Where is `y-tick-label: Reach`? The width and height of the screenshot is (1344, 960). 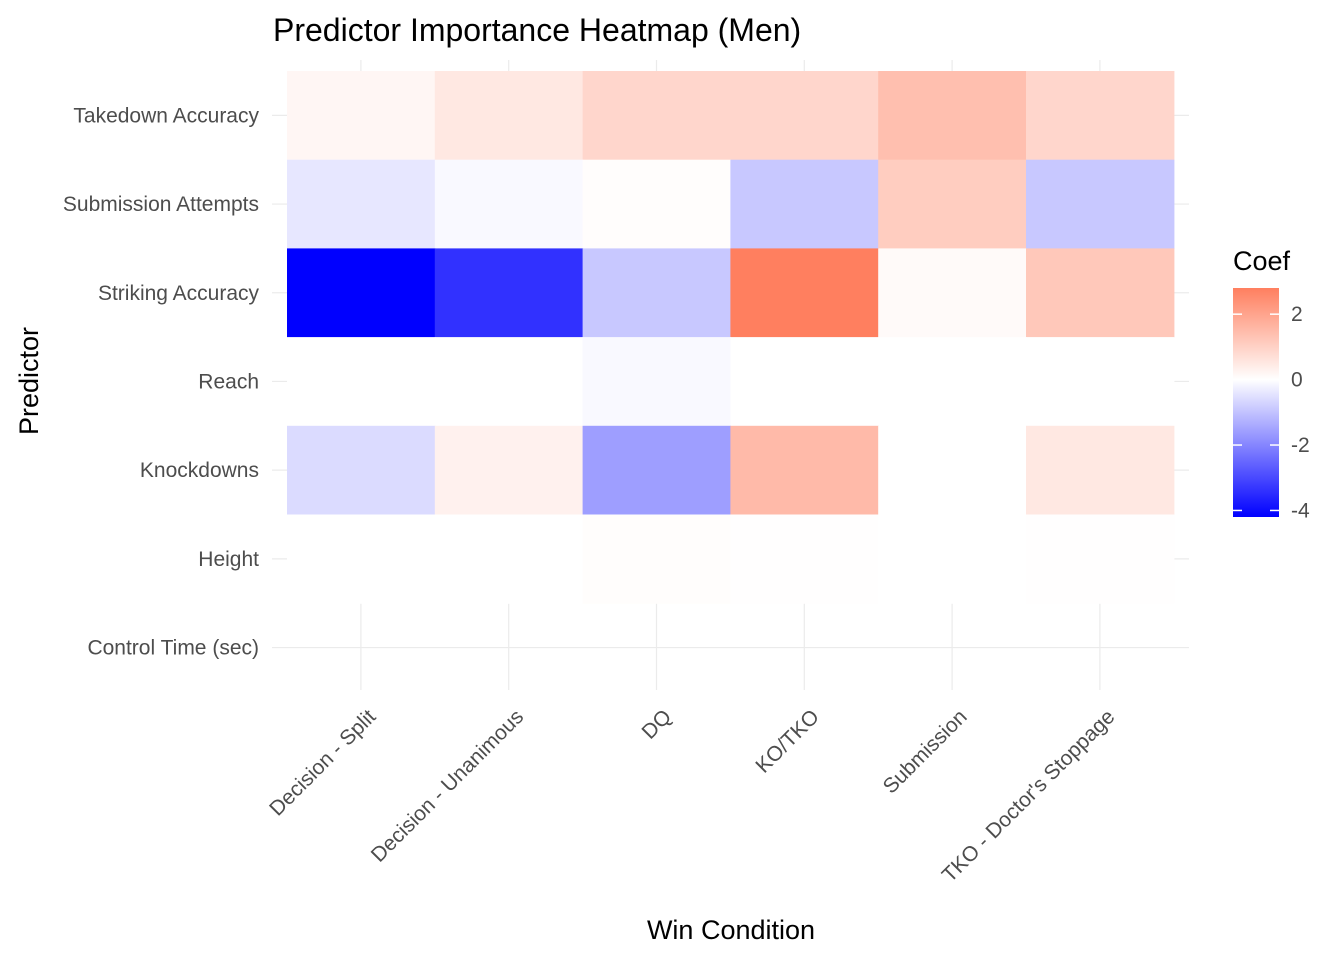
y-tick-label: Reach is located at coordinates (228, 381).